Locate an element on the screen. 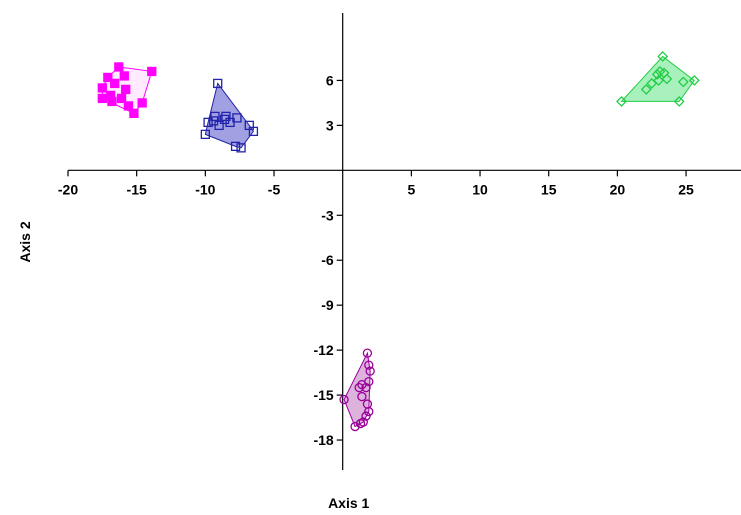 The image size is (741, 515). y-tick-label: 3 is located at coordinates (330, 125).